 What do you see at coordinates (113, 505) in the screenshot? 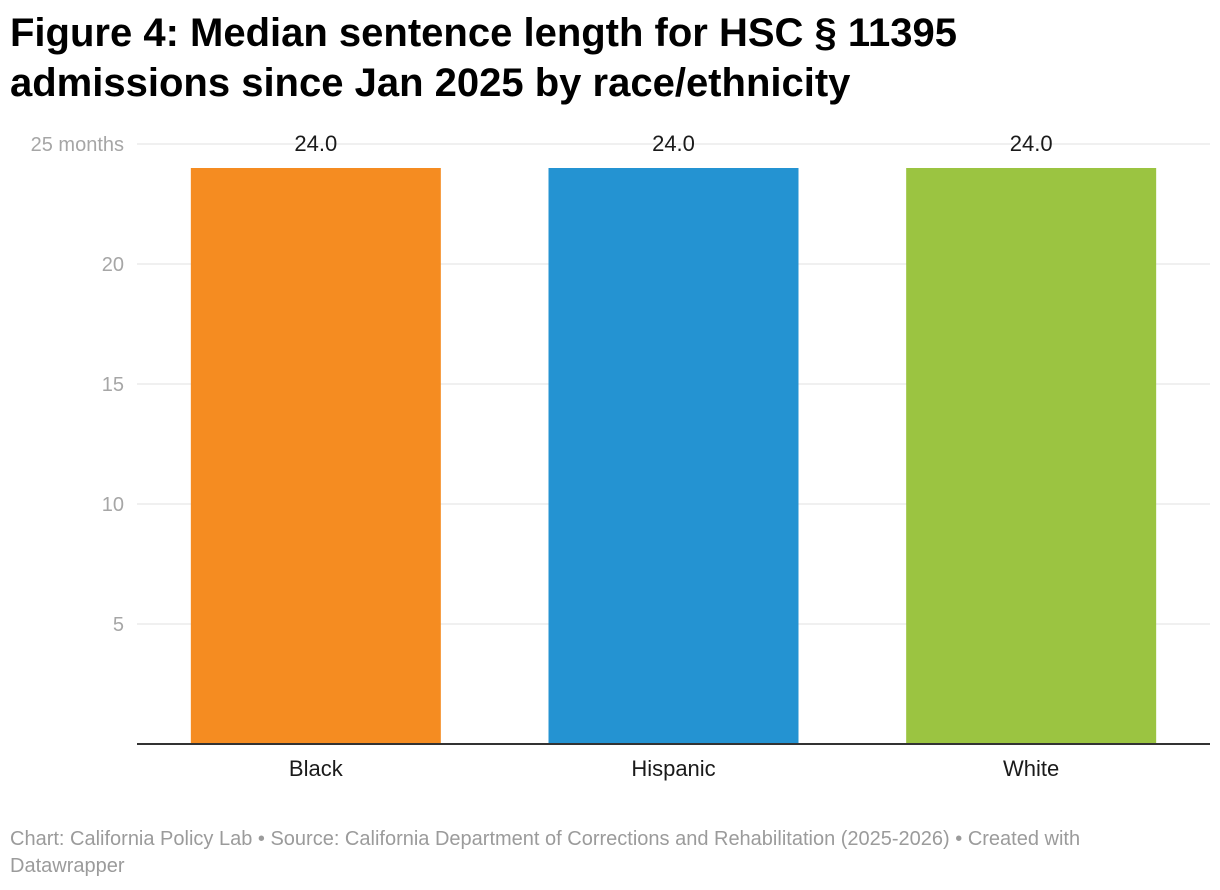
I see `y-tick-label: 10` at bounding box center [113, 505].